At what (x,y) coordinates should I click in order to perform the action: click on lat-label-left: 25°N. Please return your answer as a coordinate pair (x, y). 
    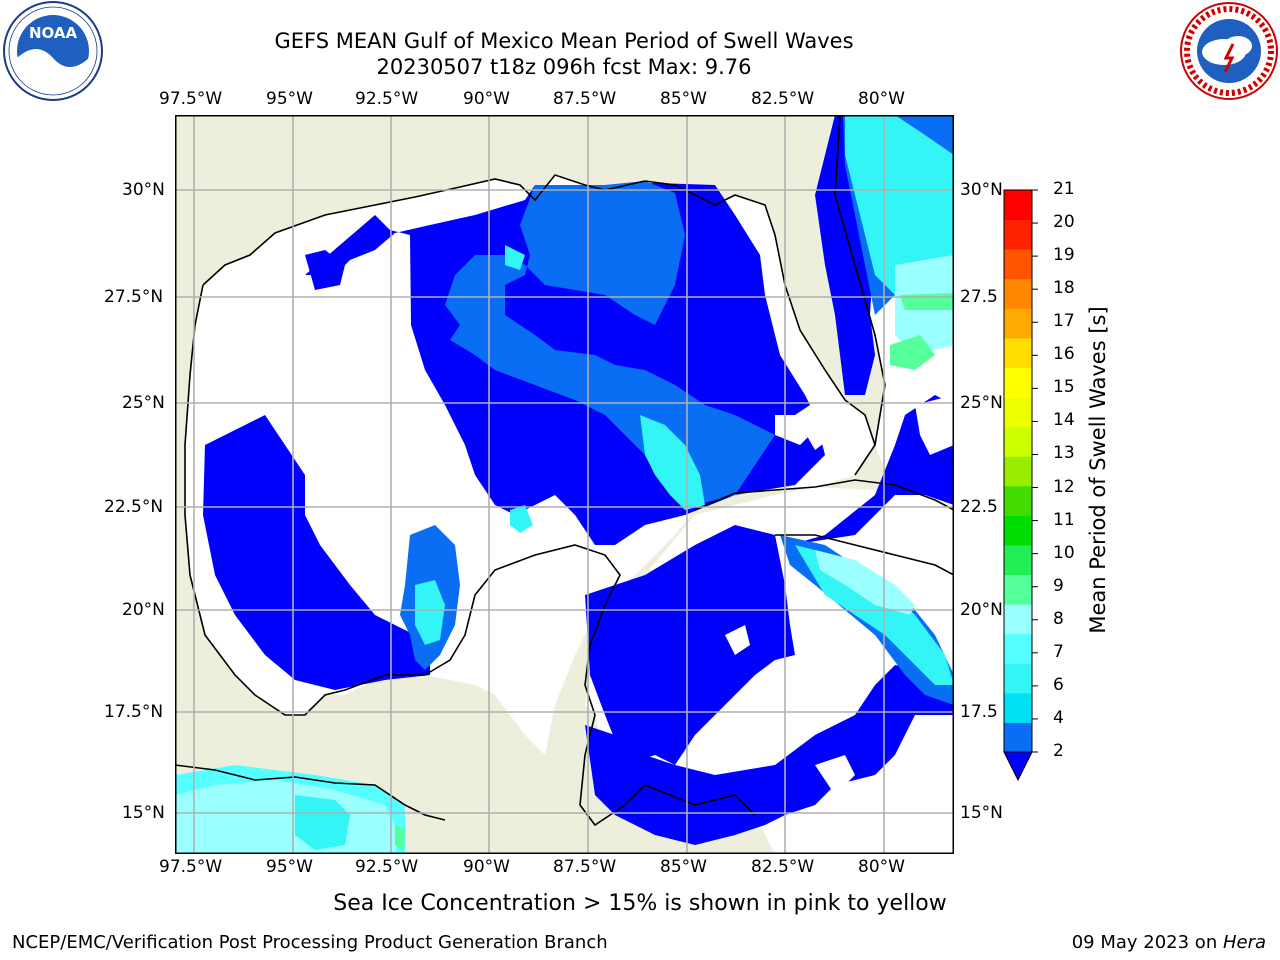
    Looking at the image, I should click on (143, 403).